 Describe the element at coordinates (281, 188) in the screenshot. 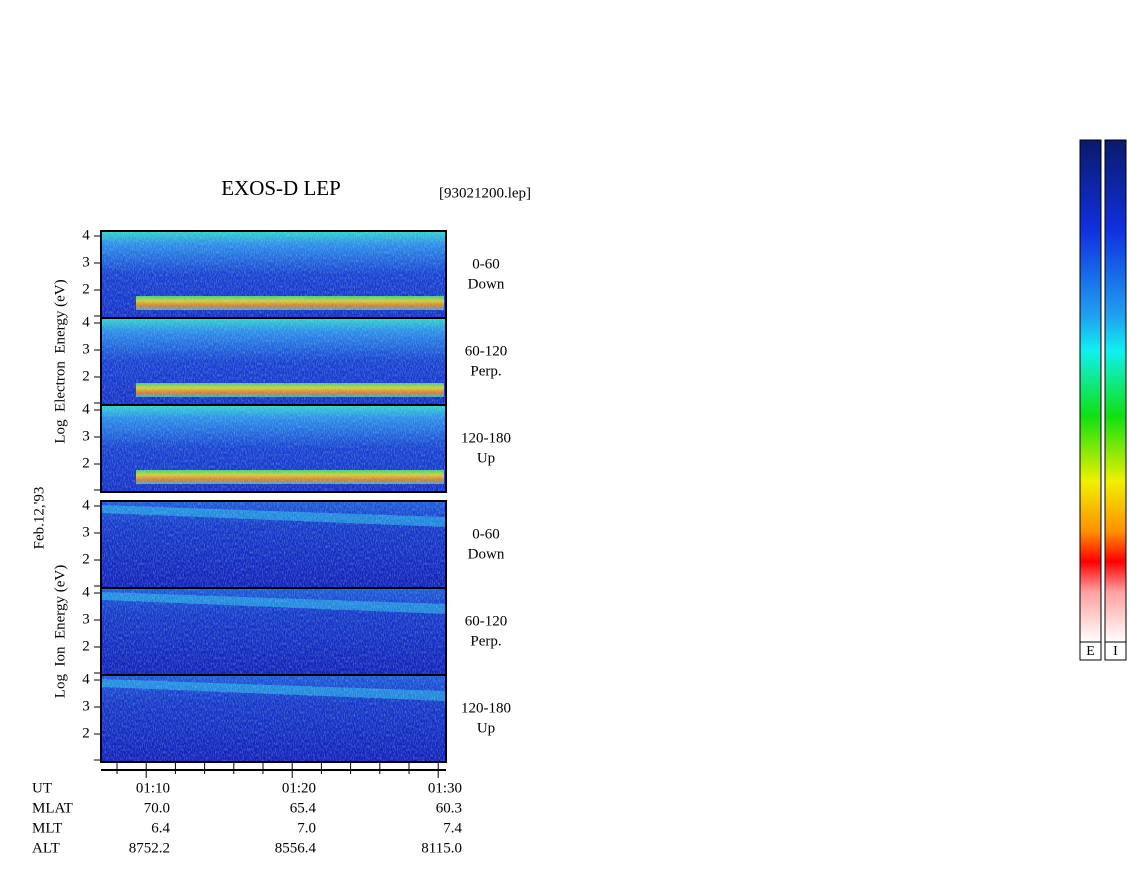

I see `title: EXOS-D LEP` at that location.